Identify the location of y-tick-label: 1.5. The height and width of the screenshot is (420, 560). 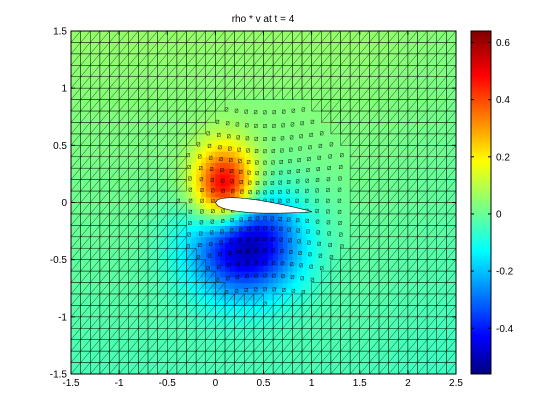
(60, 32).